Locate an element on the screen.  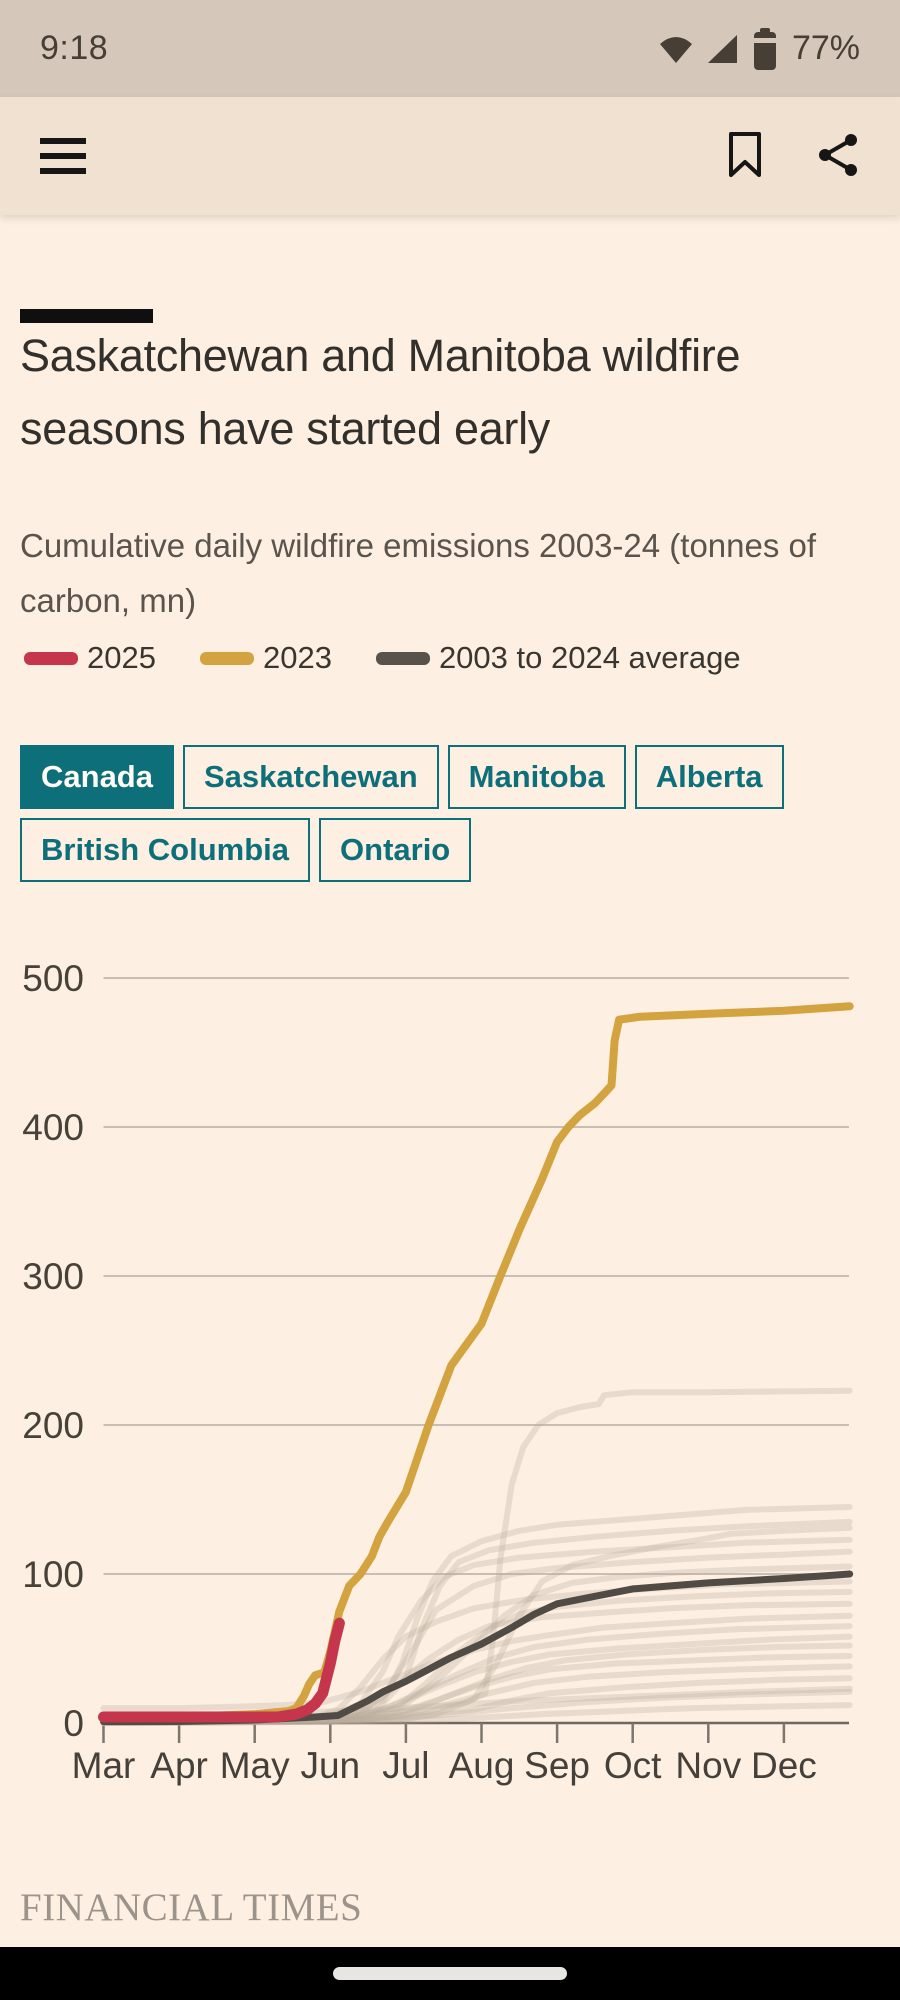
menu-button is located at coordinates (63, 156).